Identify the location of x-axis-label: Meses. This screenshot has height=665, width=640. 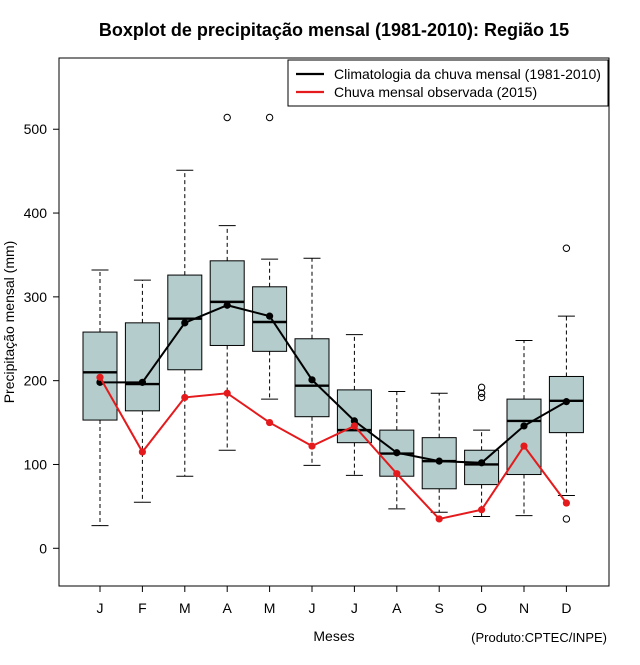
(333, 636).